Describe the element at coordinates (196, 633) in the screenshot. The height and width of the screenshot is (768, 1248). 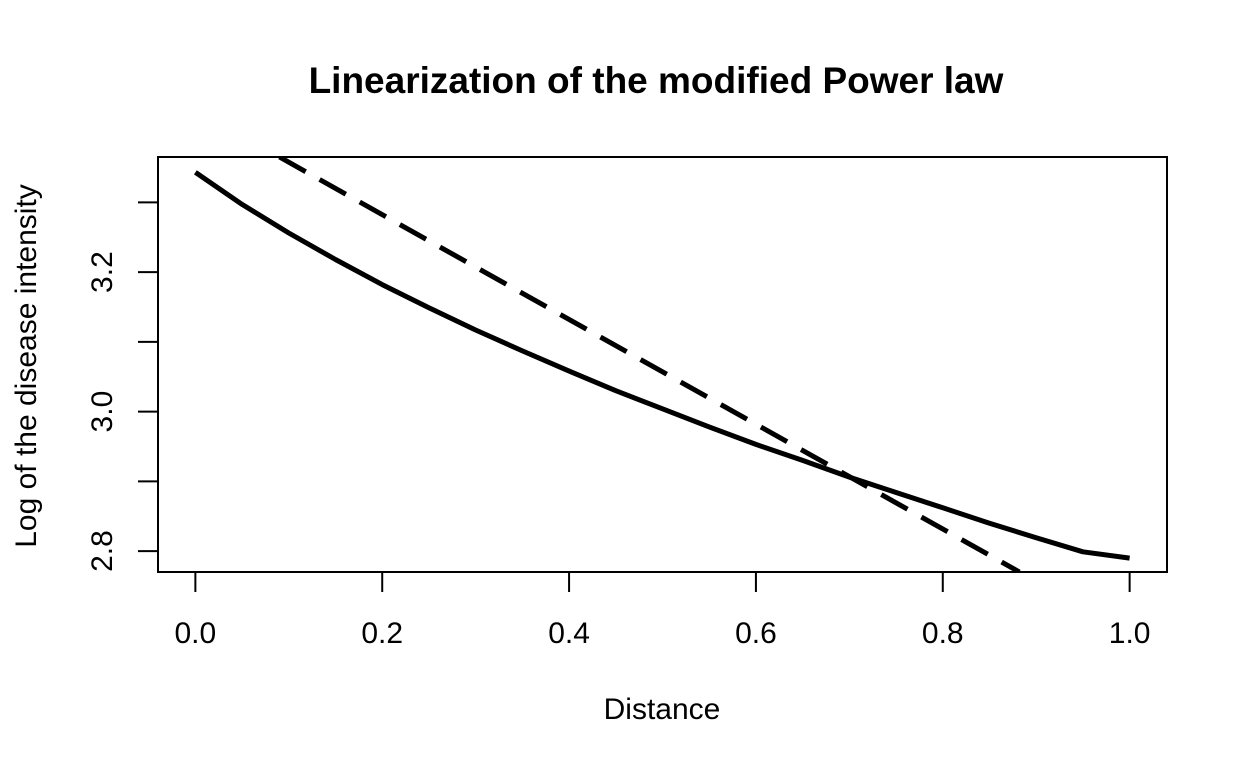
I see `x-tick-label: 0.0` at that location.